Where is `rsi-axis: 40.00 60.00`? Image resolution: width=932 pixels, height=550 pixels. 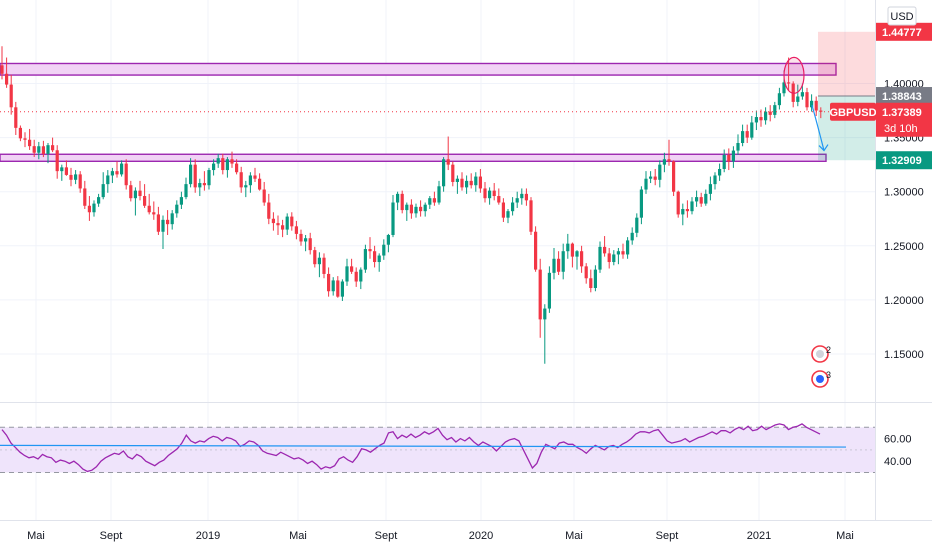 rsi-axis: 40.00 60.00 is located at coordinates (898, 451).